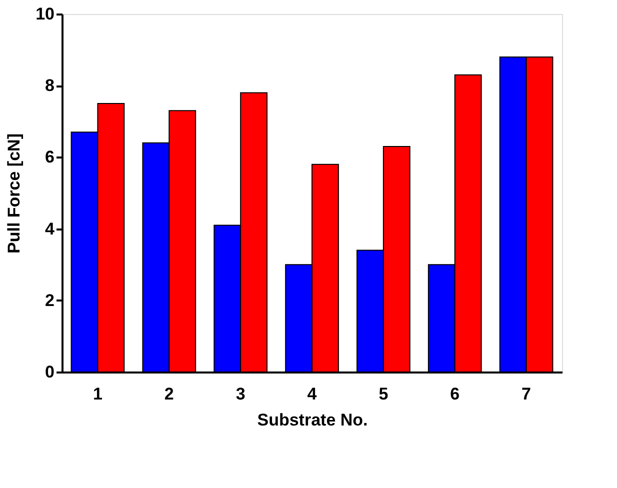 Image resolution: width=617 pixels, height=488 pixels. Describe the element at coordinates (455, 394) in the screenshot. I see `x-tick-label: 6` at that location.